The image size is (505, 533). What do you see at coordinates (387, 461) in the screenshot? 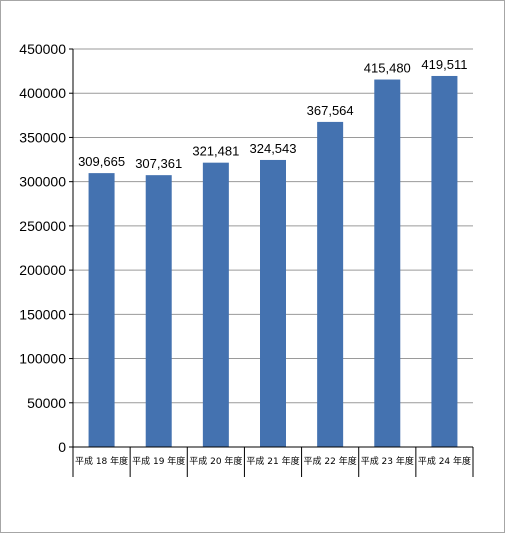
I see `x-category-label: 平成 23 年度` at bounding box center [387, 461].